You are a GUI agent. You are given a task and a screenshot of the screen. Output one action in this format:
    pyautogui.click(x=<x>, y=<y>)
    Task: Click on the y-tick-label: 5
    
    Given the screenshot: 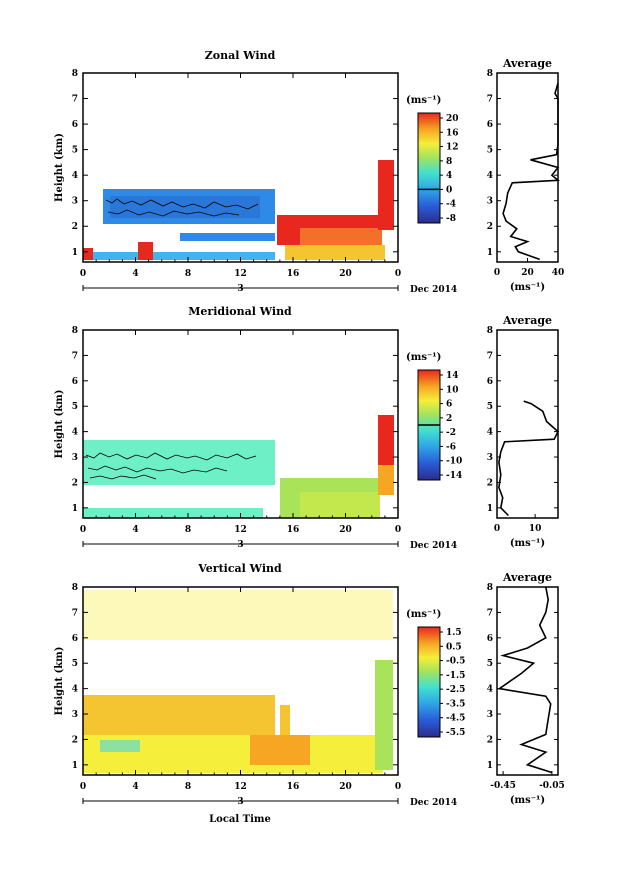 What is the action you would take?
    pyautogui.click(x=75, y=664)
    